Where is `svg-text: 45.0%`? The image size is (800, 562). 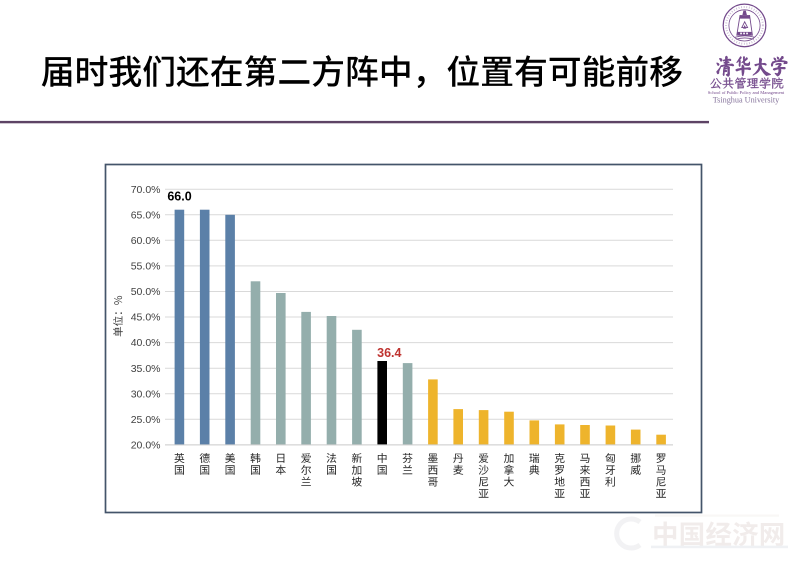 svg-text: 45.0% is located at coordinates (146, 318).